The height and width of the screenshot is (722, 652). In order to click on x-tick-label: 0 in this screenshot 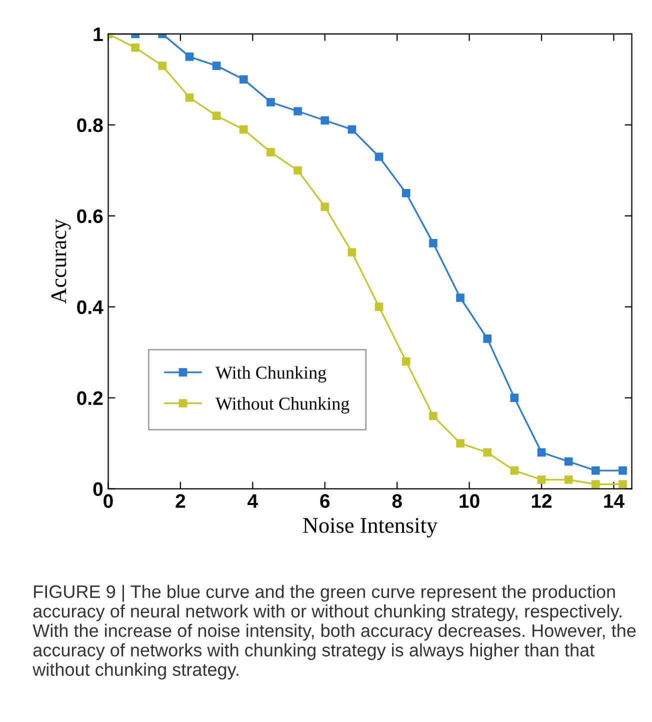, I will do `click(108, 501)`.